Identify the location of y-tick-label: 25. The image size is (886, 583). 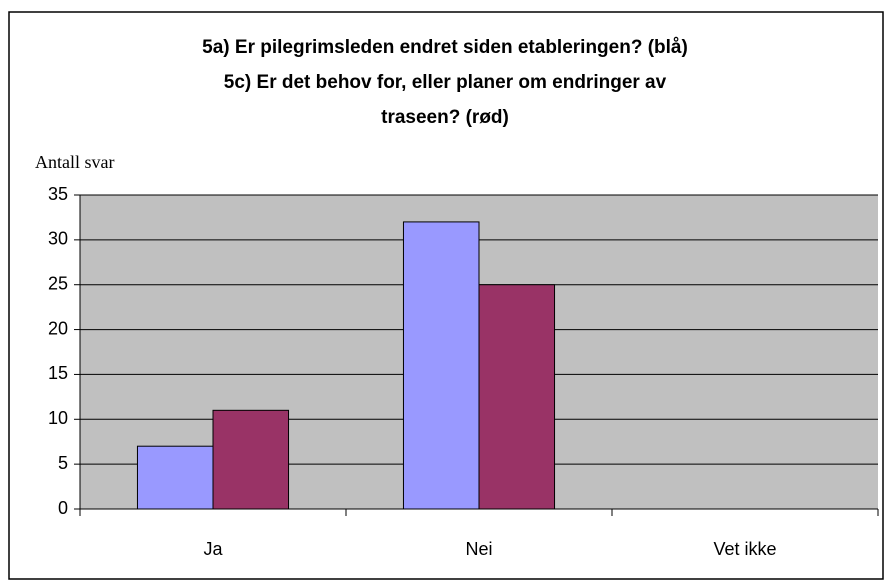
(58, 283).